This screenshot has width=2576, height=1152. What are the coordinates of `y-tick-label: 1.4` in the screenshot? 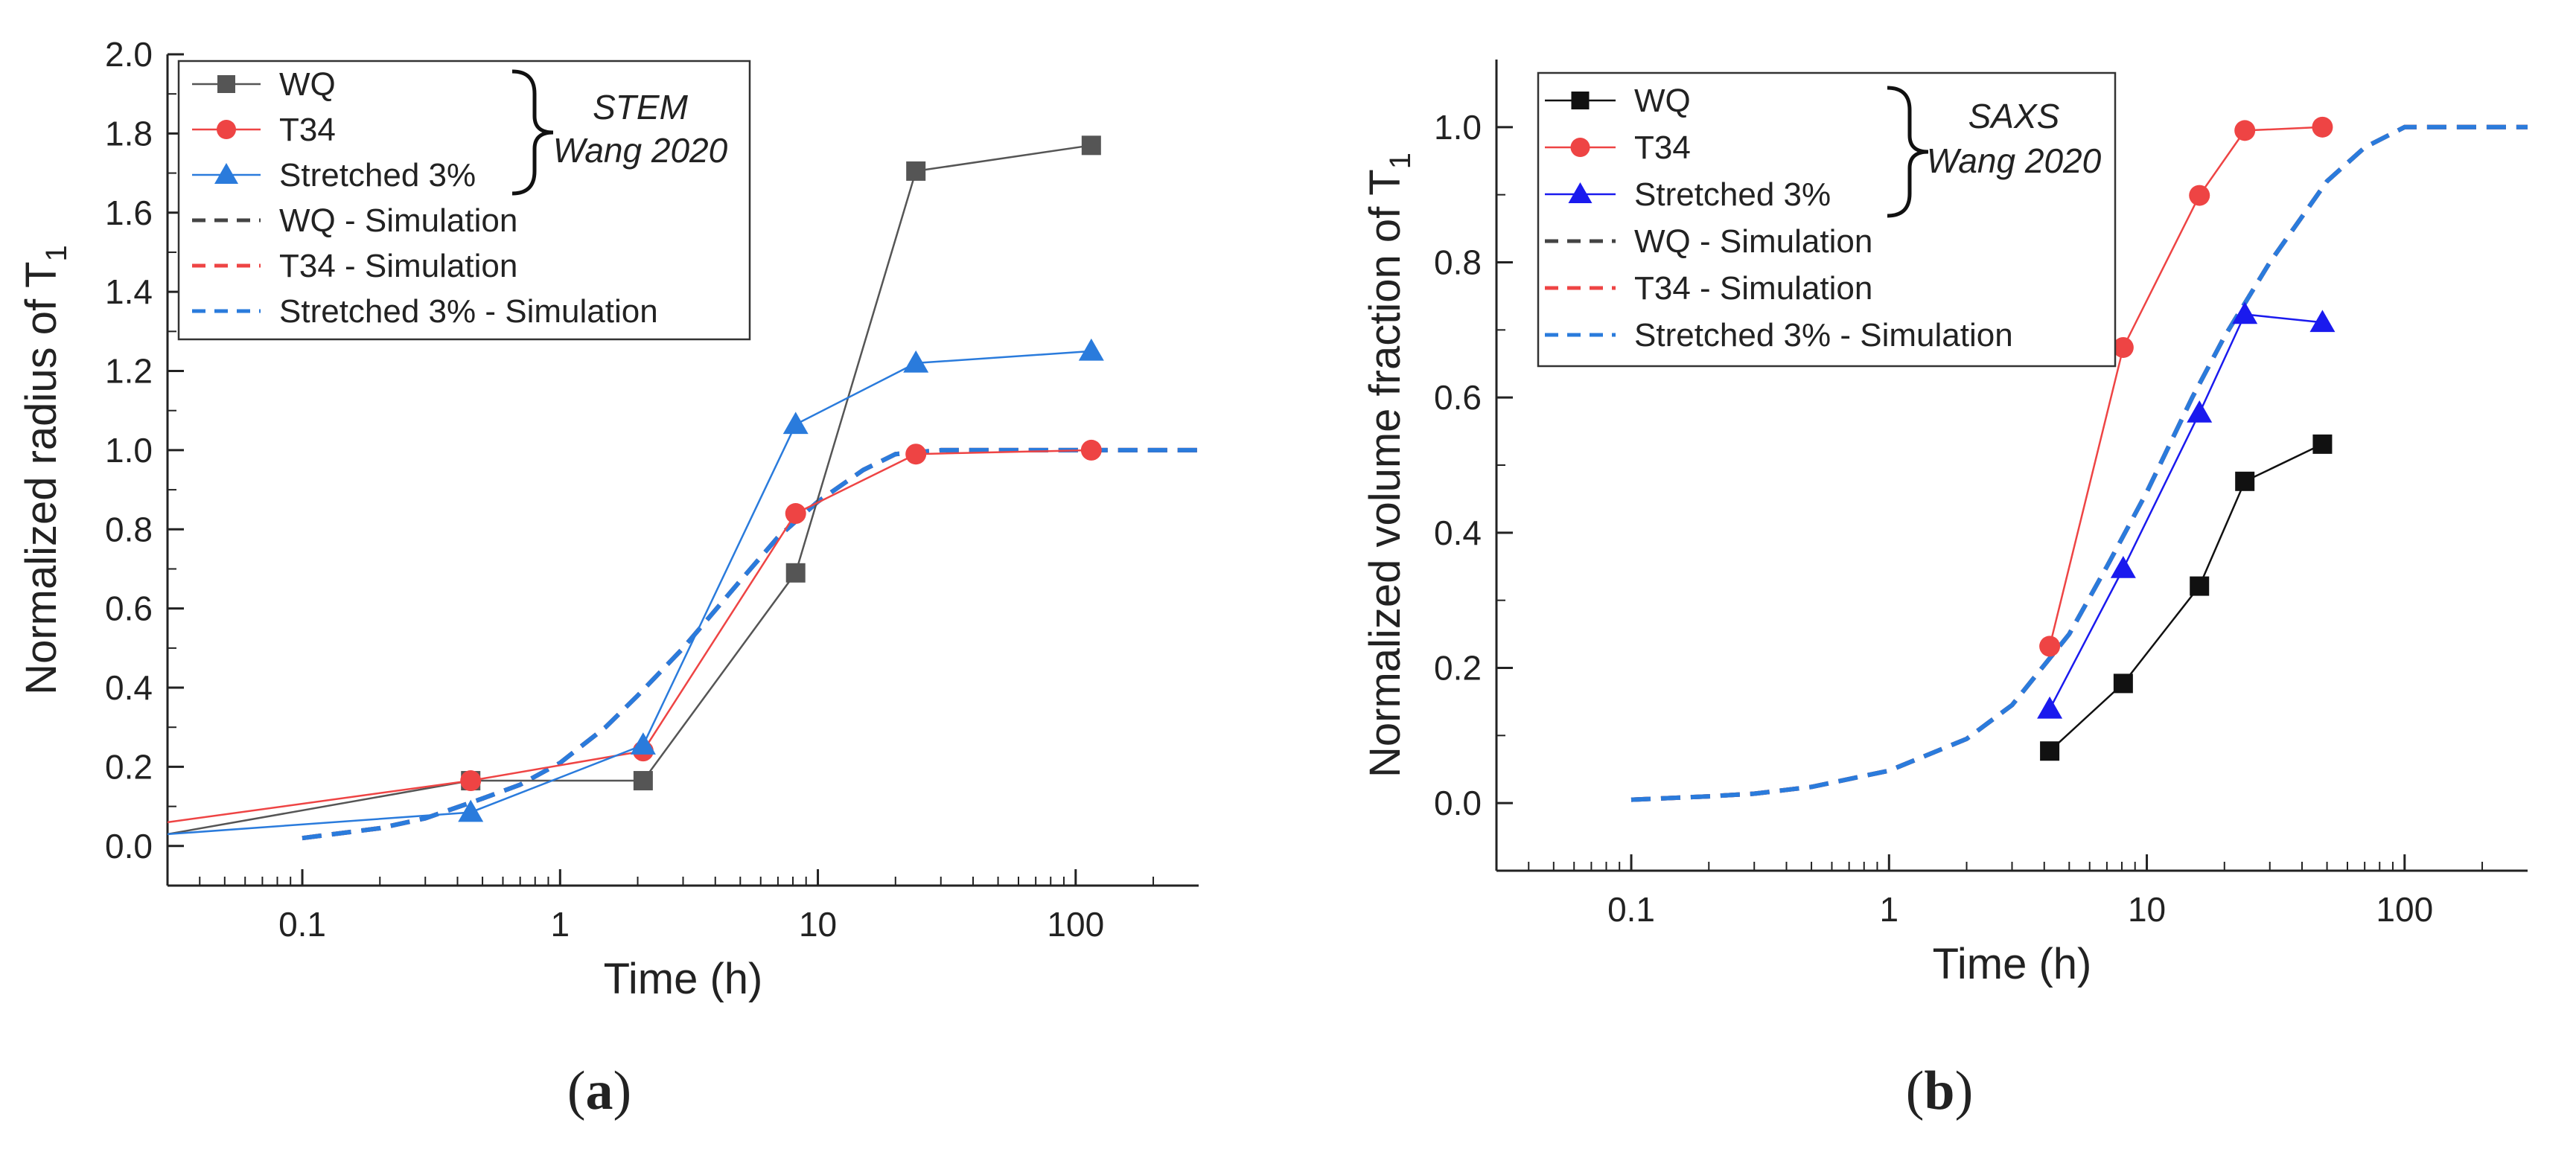 It's located at (129, 291).